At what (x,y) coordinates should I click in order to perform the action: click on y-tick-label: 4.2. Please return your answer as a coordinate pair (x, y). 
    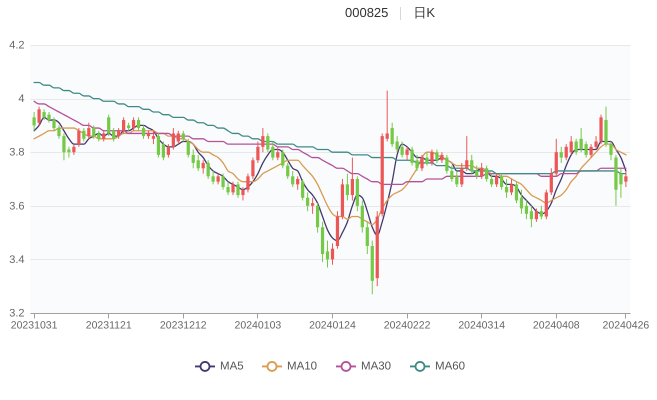
    Looking at the image, I should click on (16, 46).